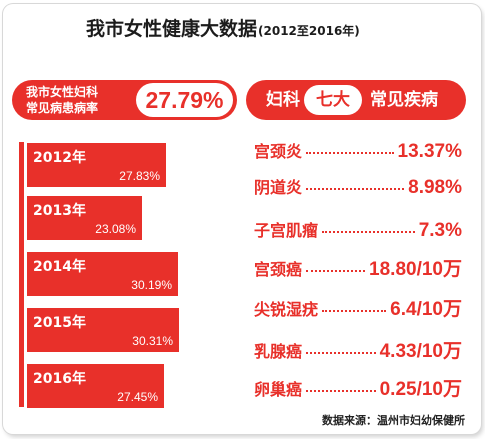 This screenshot has width=485, height=439. I want to click on disease-name: 宫颈炎, so click(278, 151).